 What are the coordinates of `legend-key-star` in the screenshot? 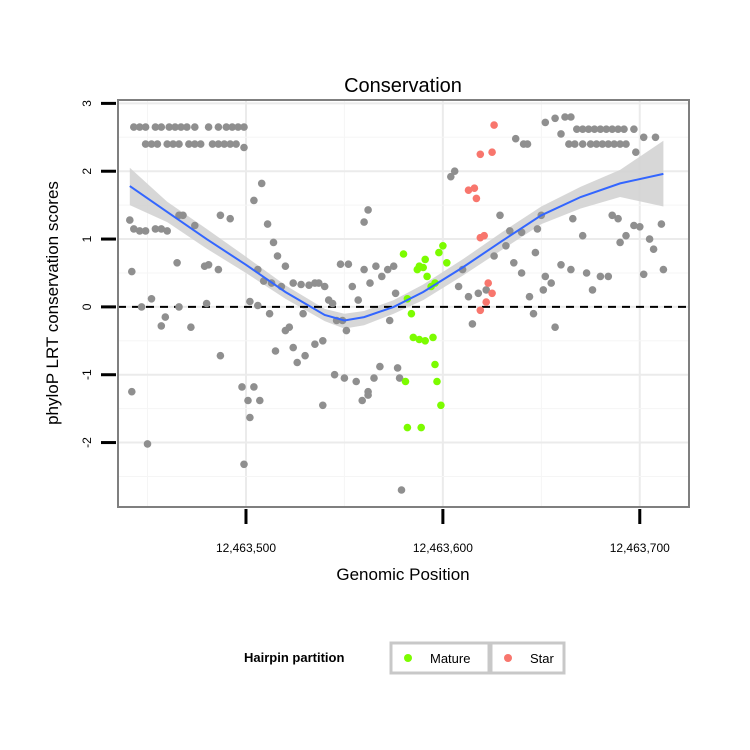 It's located at (527, 658).